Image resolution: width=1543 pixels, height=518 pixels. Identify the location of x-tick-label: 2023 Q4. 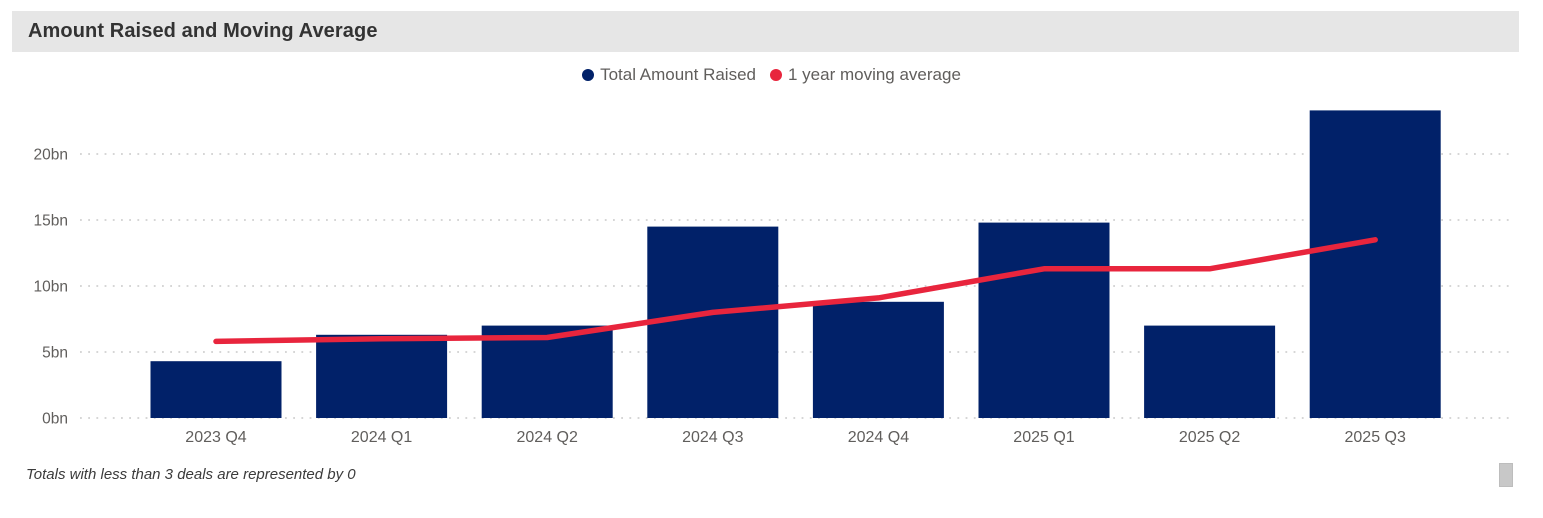
(215, 437).